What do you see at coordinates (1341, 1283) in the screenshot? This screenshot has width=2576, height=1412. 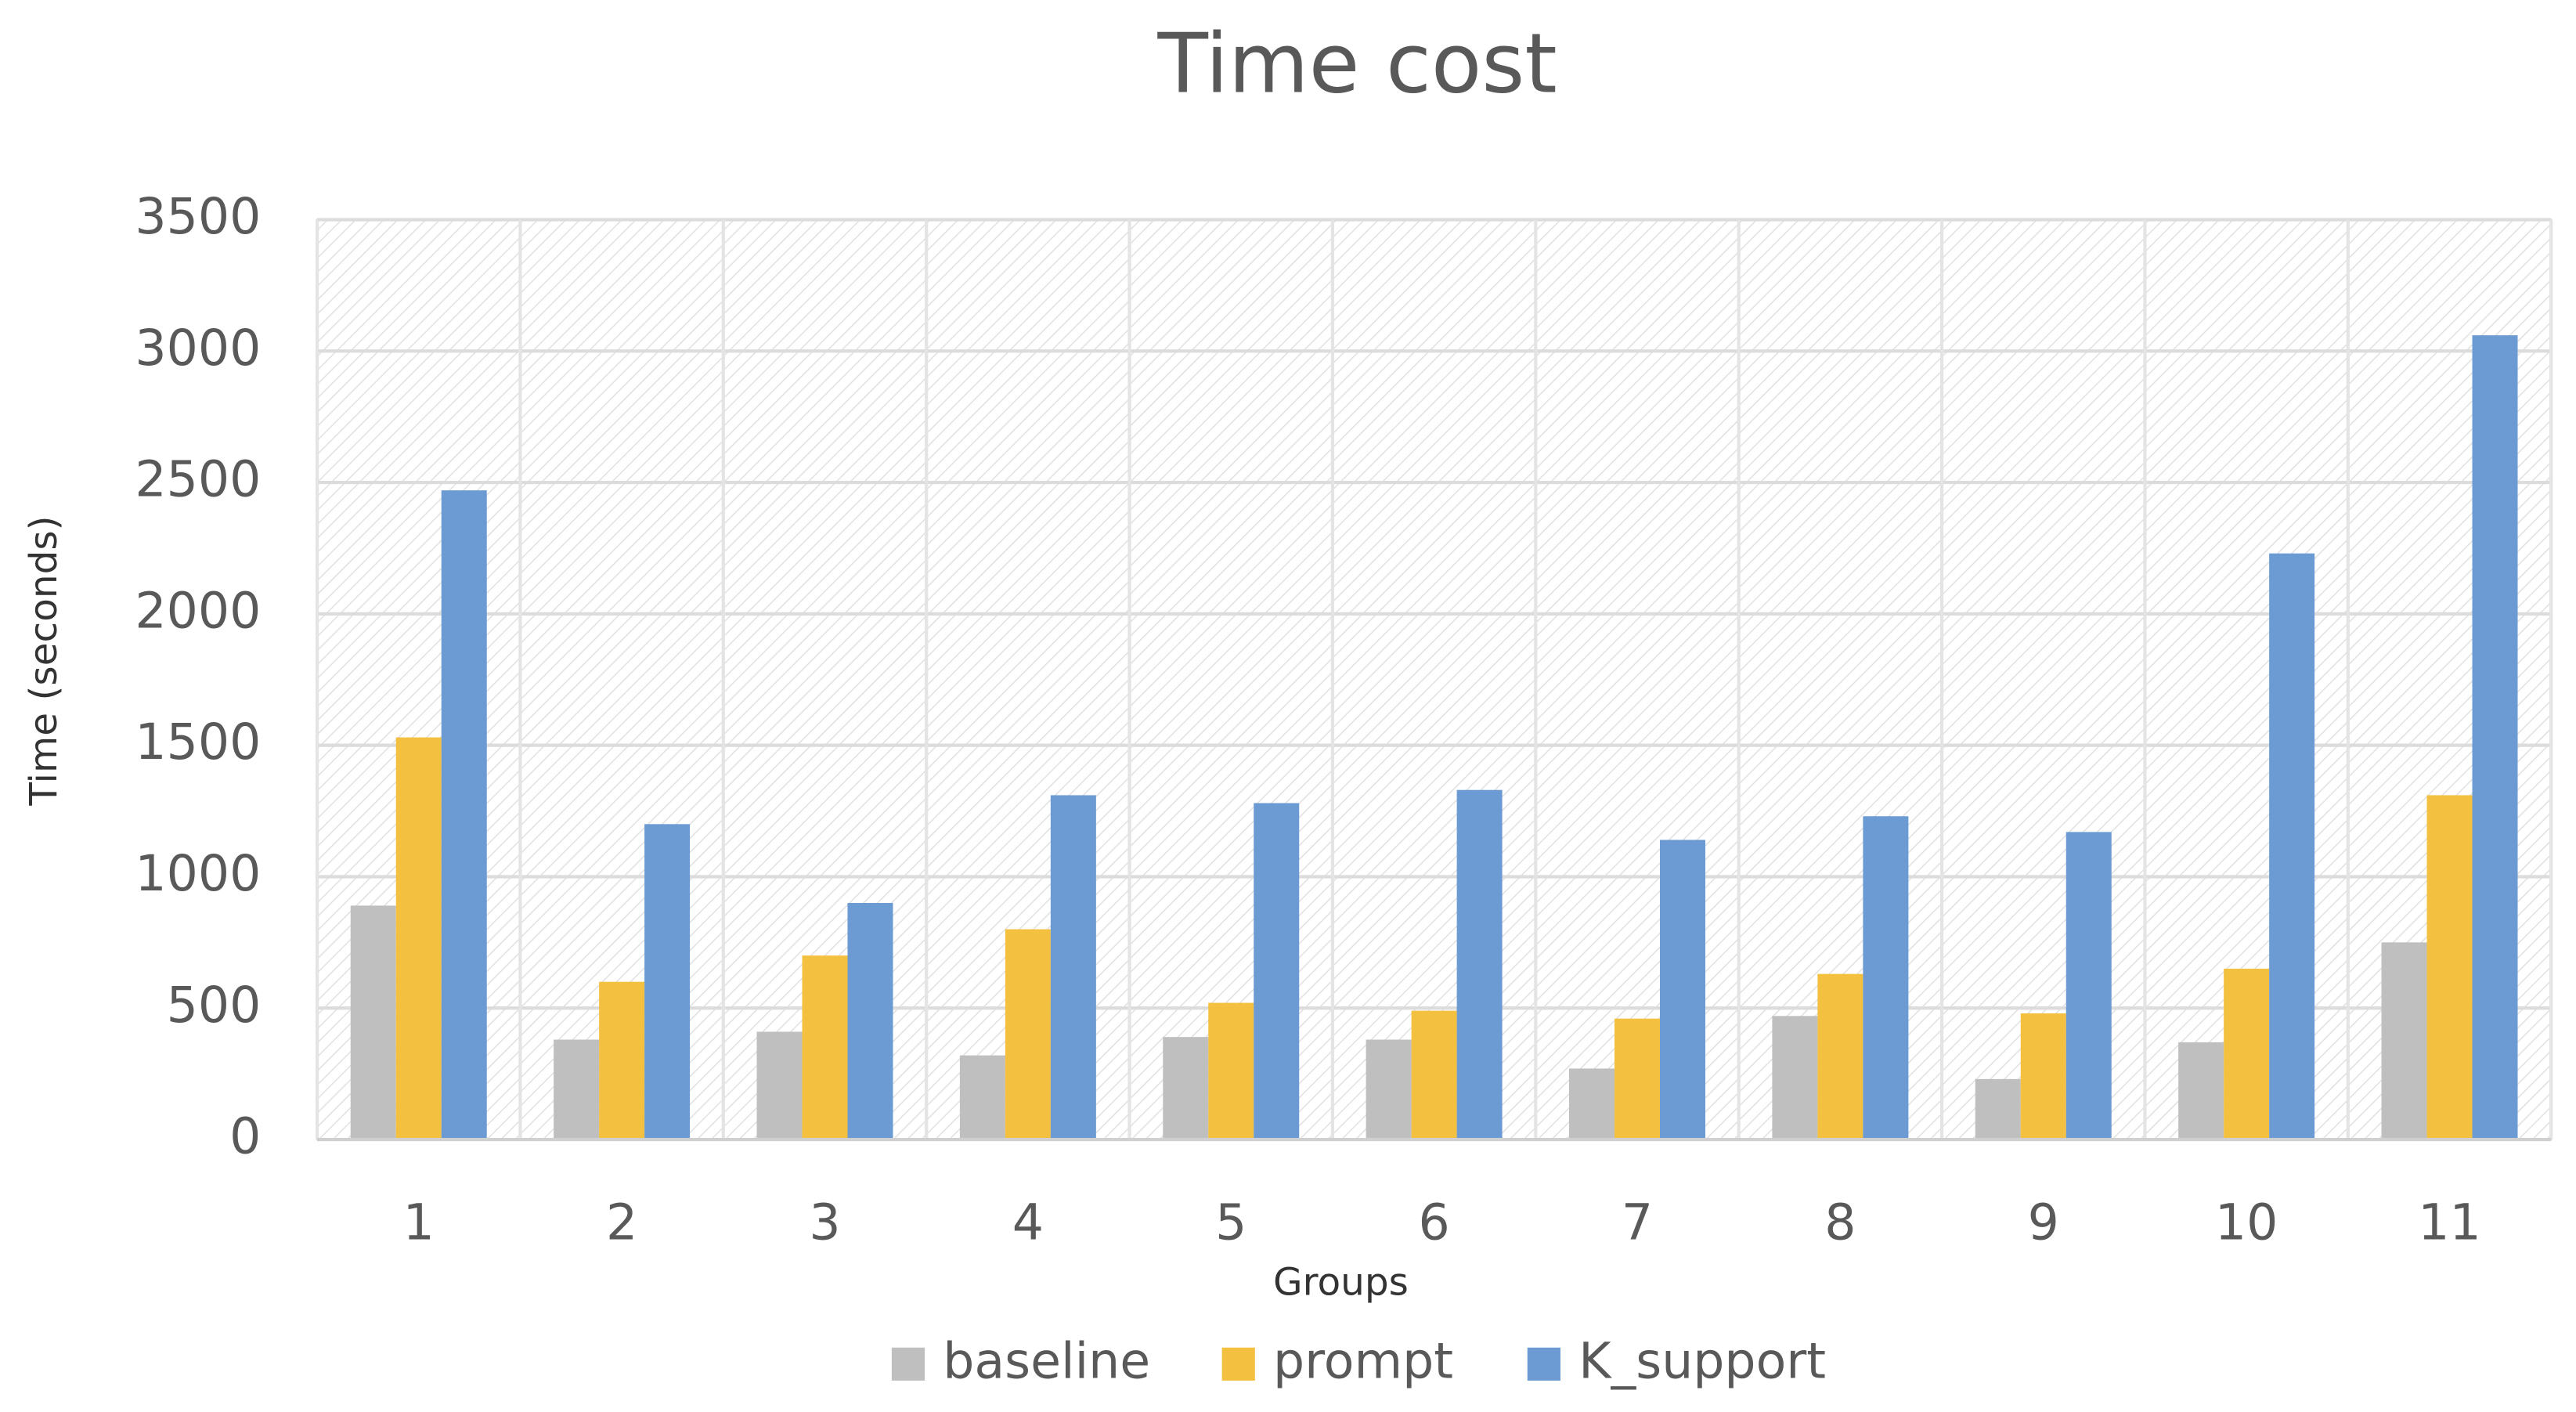 I see `x-axis-title: Groups` at bounding box center [1341, 1283].